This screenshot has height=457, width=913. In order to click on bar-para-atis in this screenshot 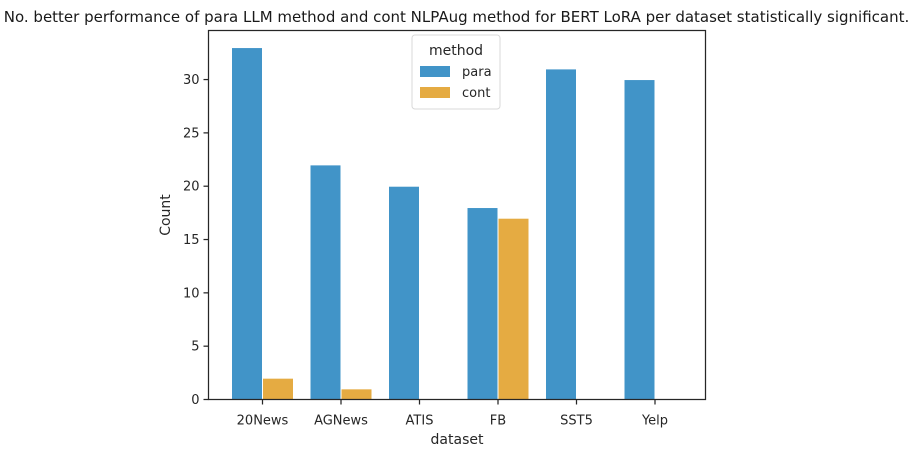, I will do `click(404, 292)`.